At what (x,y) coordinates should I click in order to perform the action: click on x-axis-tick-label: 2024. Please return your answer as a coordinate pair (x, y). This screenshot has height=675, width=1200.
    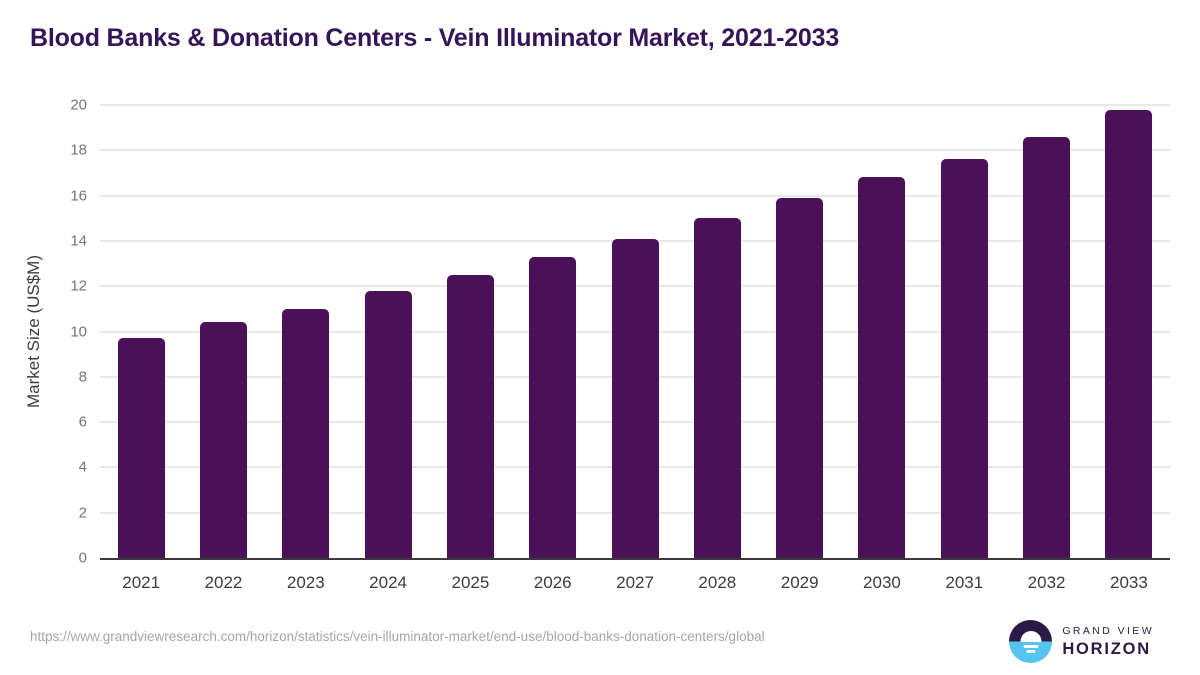
    Looking at the image, I should click on (388, 582).